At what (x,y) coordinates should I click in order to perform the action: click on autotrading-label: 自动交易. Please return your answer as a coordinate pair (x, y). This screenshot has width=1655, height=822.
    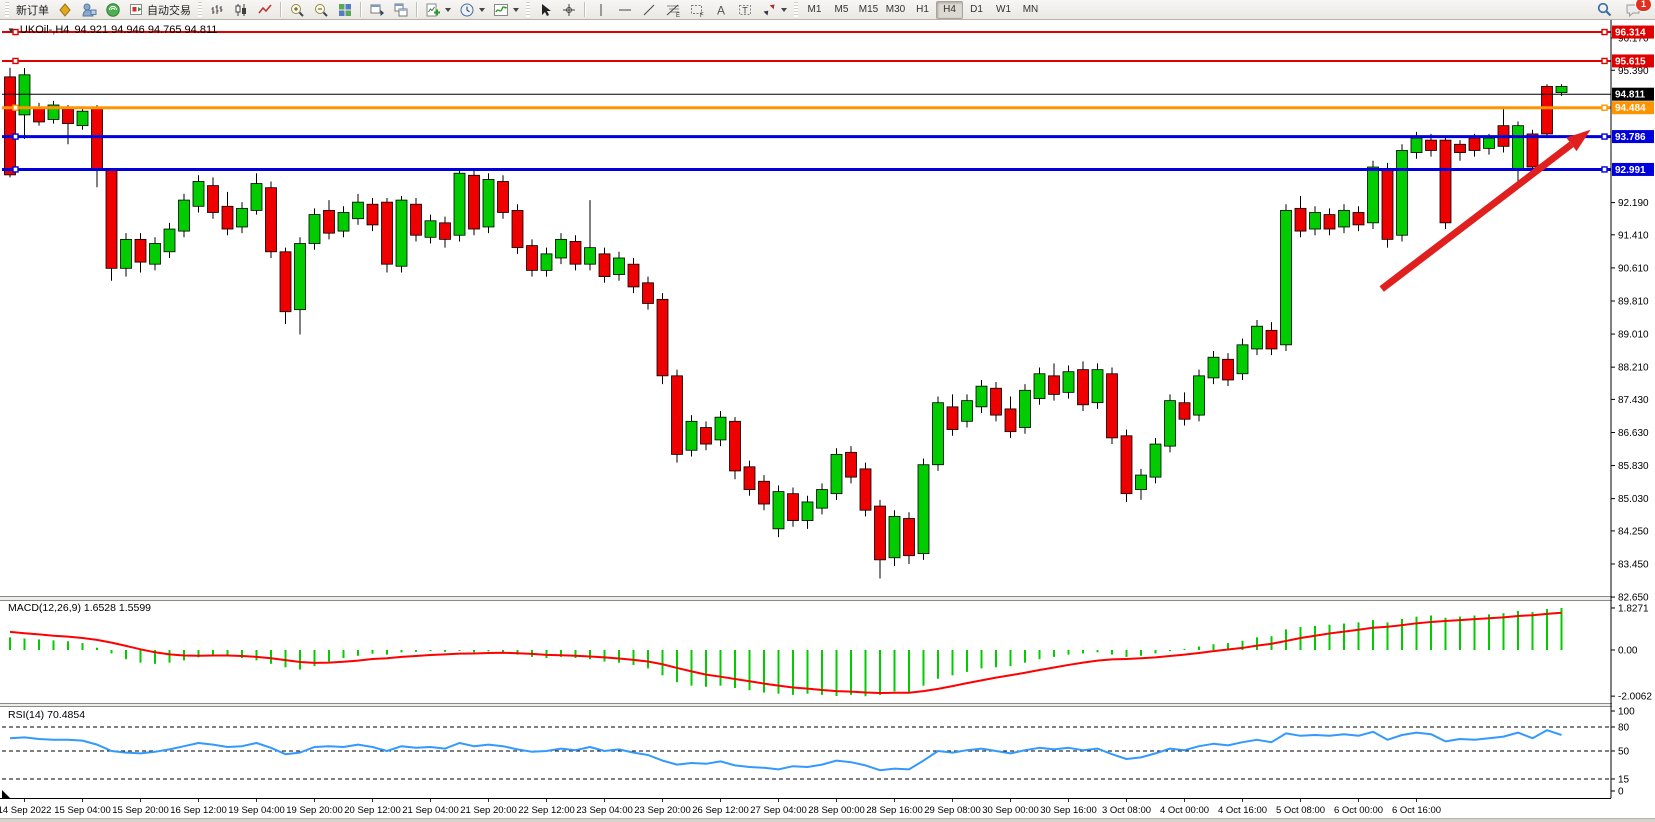
    Looking at the image, I should click on (169, 10).